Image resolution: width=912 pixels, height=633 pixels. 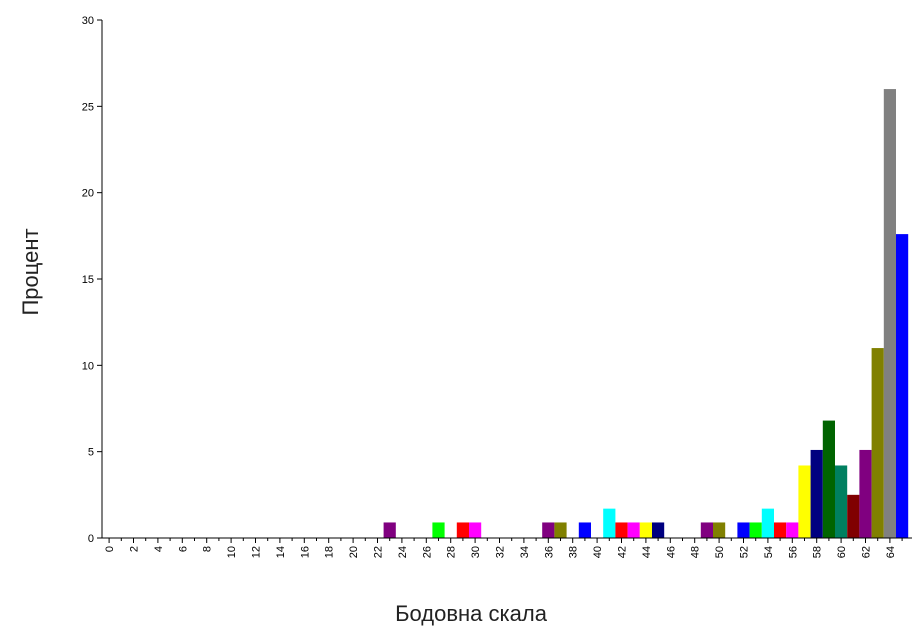 I want to click on x-tick-label: 54, so click(x=769, y=552).